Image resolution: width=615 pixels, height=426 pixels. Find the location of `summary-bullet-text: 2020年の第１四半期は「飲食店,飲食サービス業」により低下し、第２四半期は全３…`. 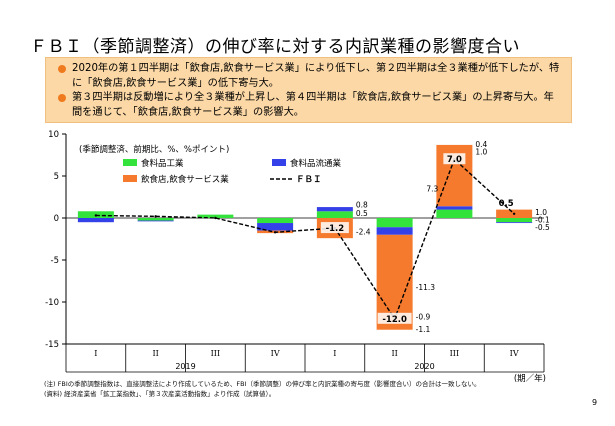

summary-bullet-text: 2020年の第１四半期は「飲食店,飲食サービス業」により低下し、第２四半期は全３… is located at coordinates (316, 76).